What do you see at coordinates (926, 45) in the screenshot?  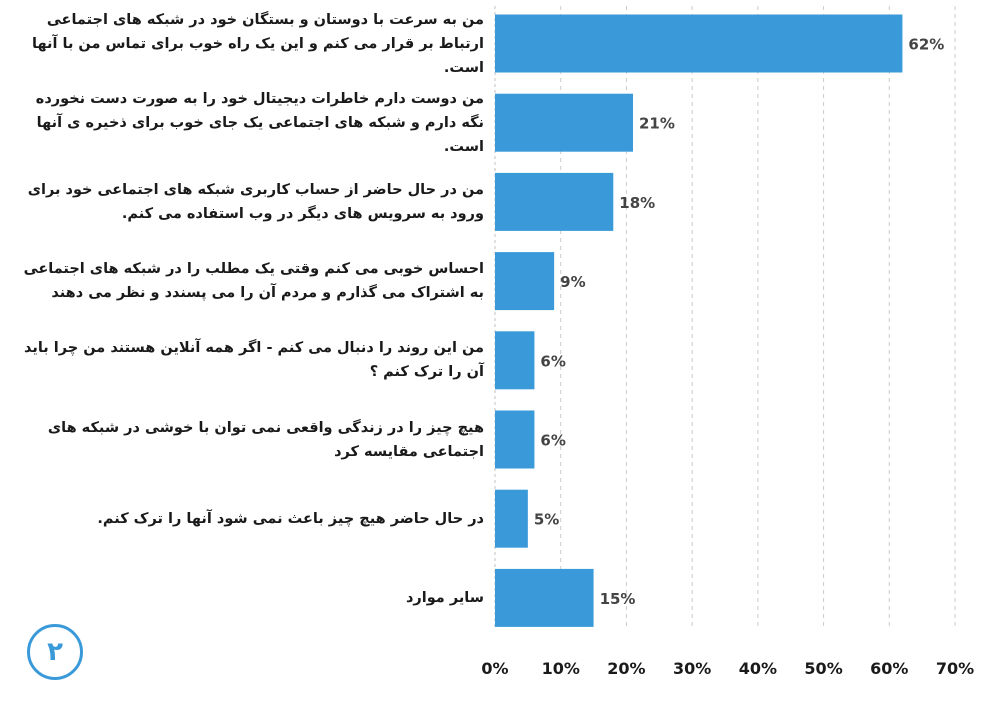 I see `bar-value-label: 62%` at bounding box center [926, 45].